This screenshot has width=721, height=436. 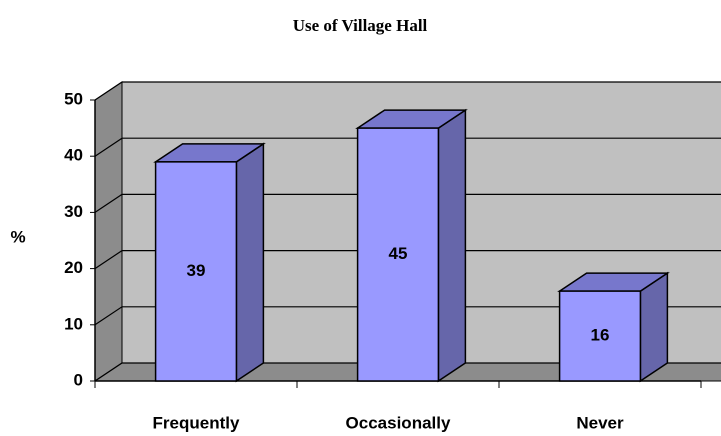 What do you see at coordinates (73, 98) in the screenshot?
I see `y-tick-label: 50` at bounding box center [73, 98].